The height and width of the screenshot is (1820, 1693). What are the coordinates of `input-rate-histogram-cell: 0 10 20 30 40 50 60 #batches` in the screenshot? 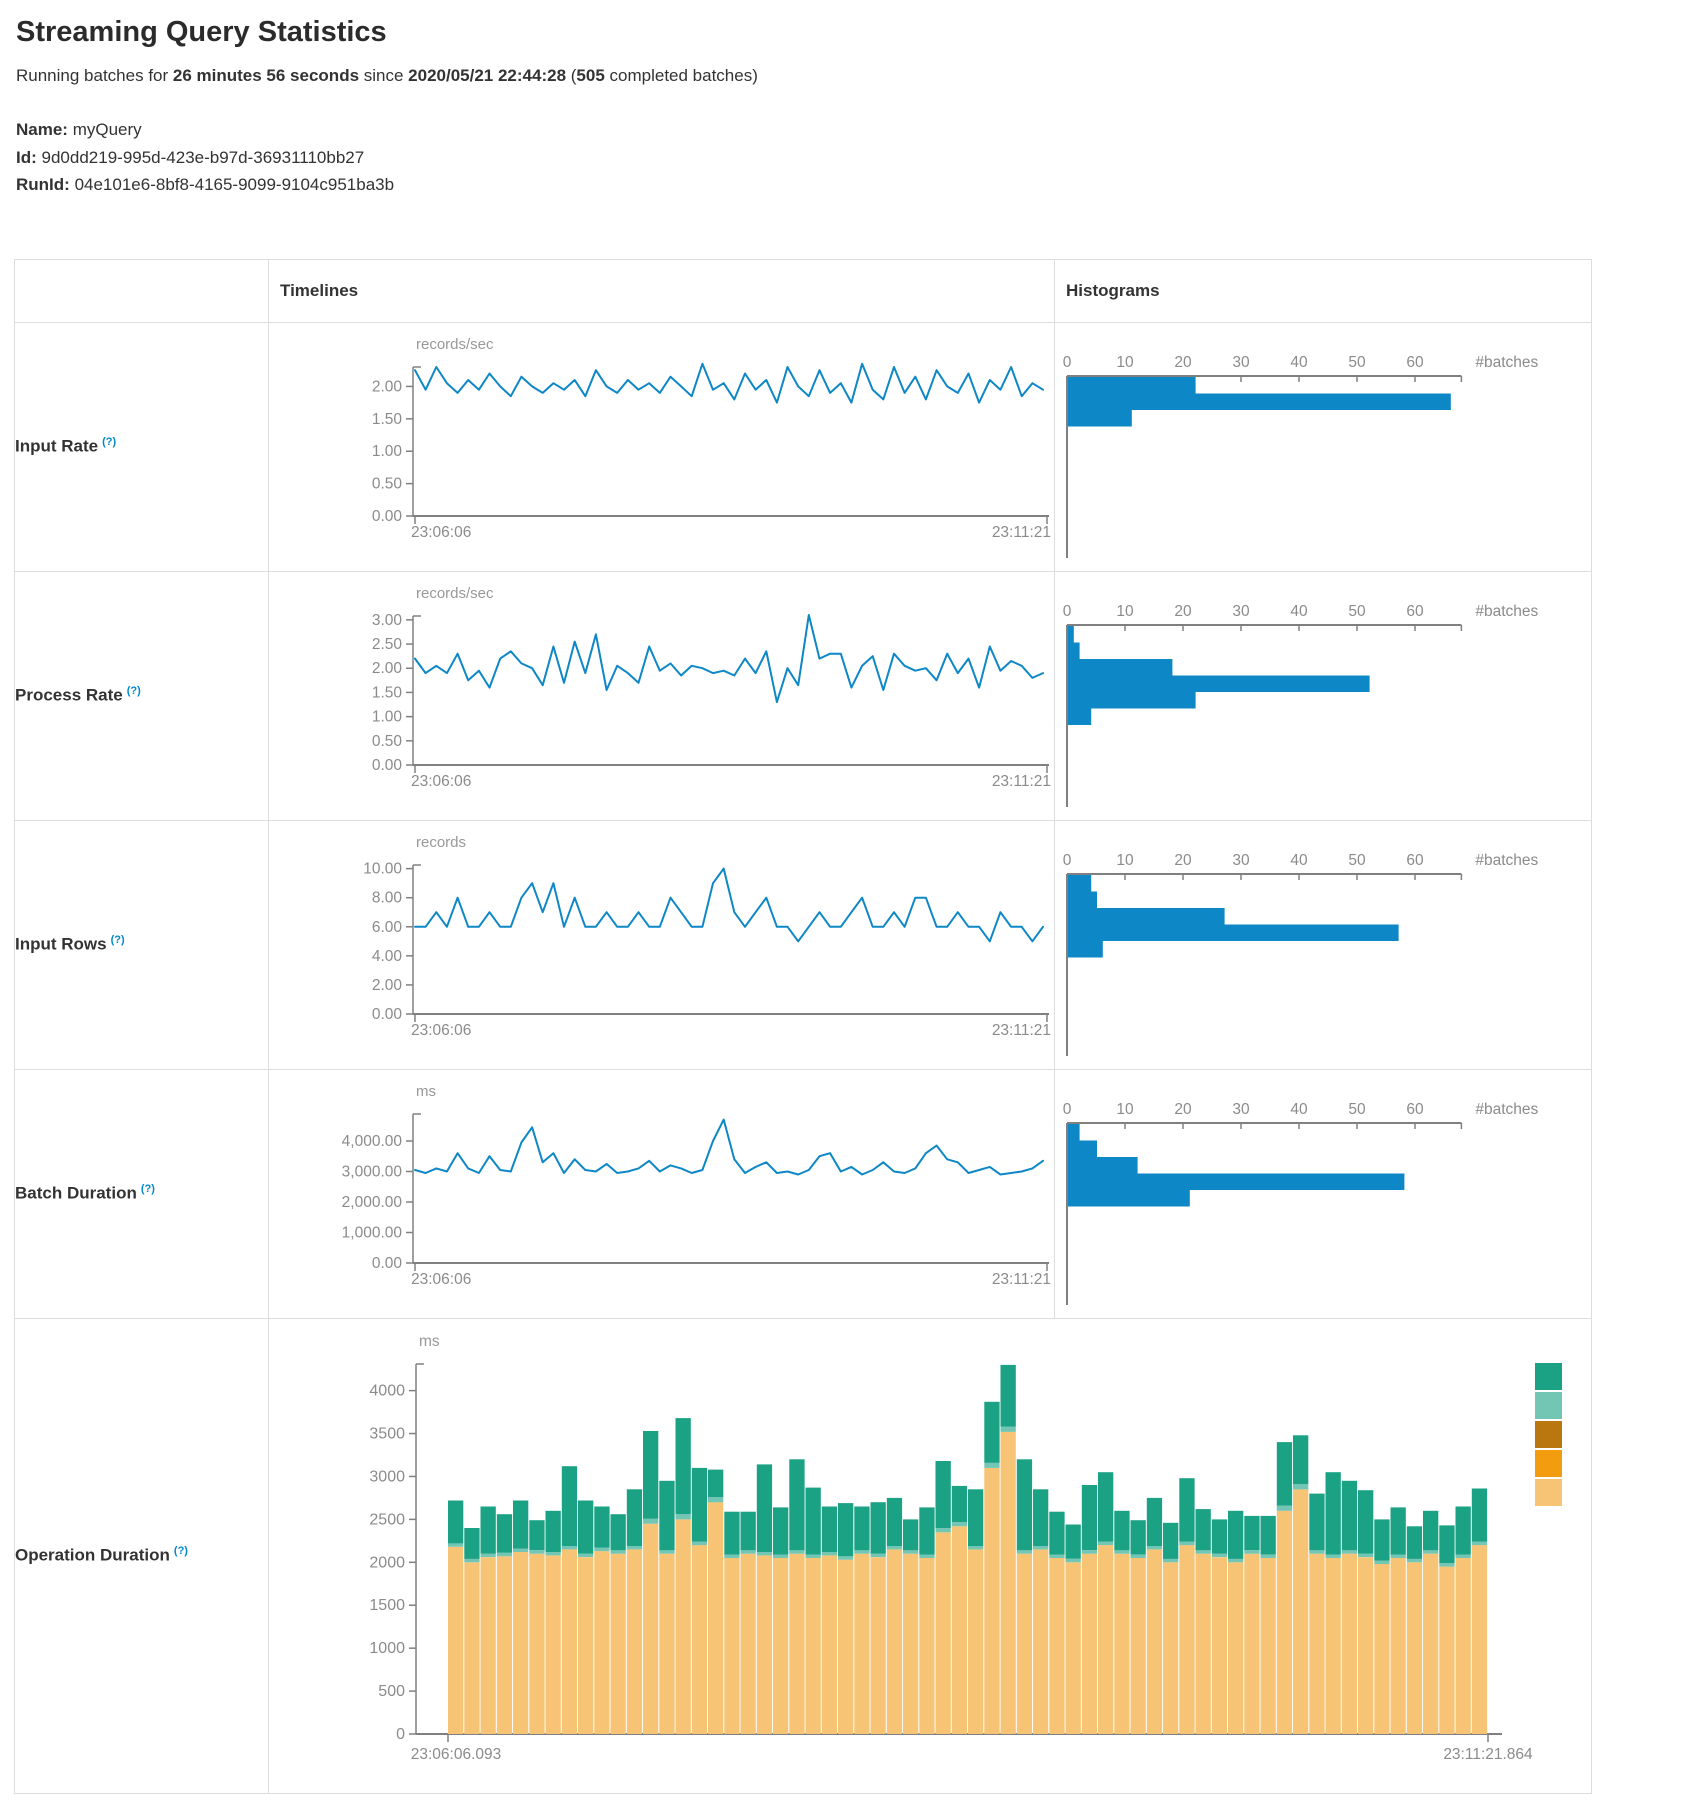 It's located at (1323, 446).